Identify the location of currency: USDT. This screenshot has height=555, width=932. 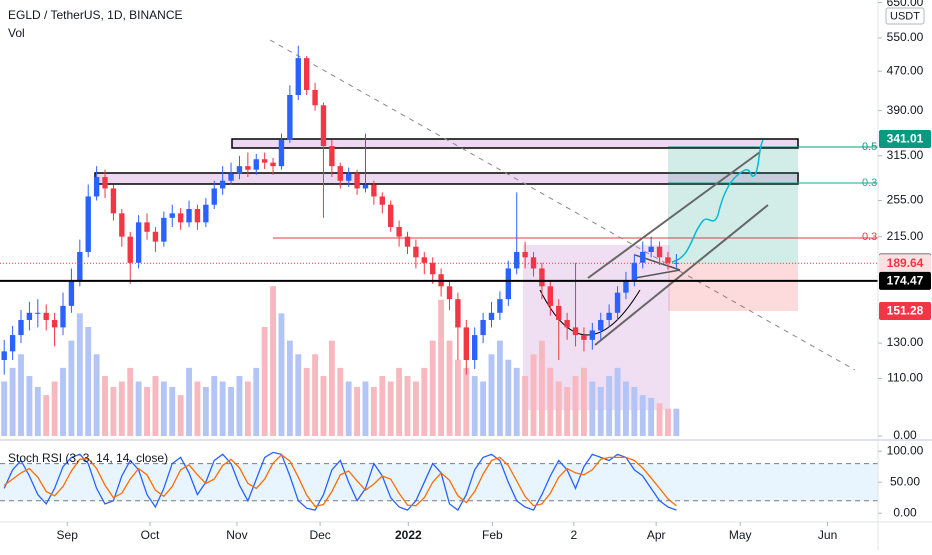
(905, 16).